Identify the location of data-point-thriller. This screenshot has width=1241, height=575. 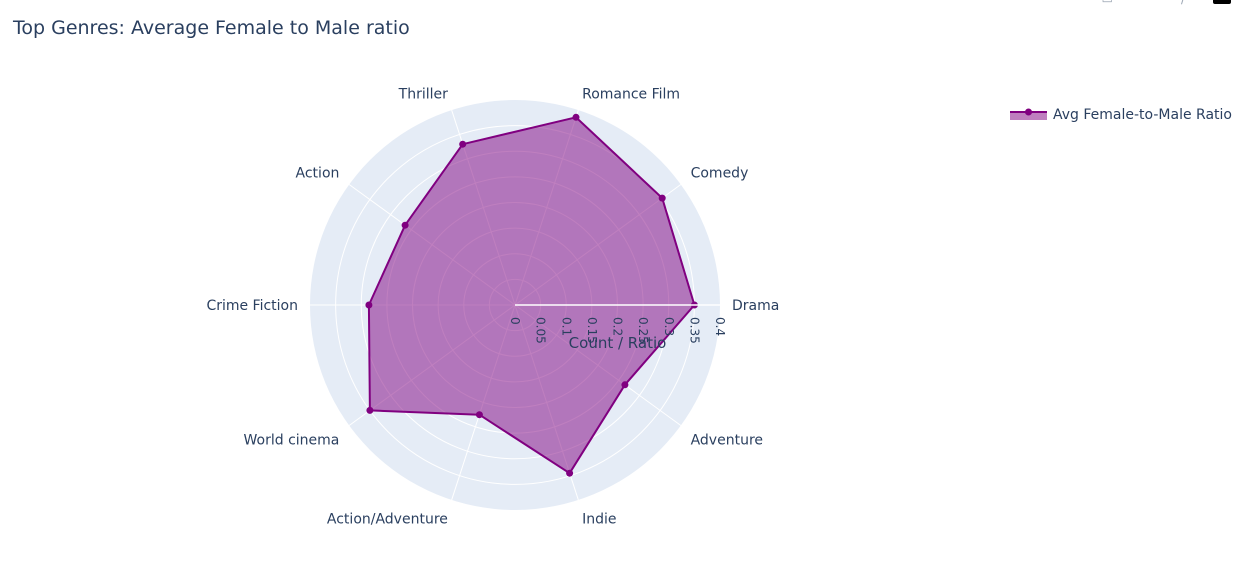
(463, 144).